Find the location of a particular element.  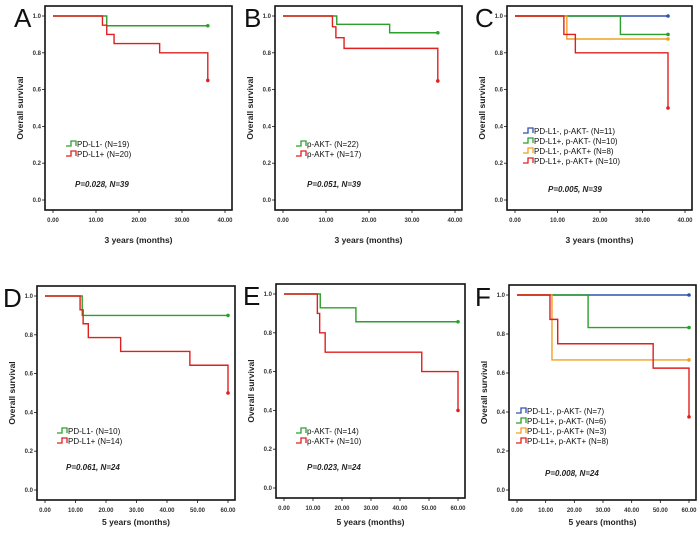

legend: PD-L1- (N=19)PD-L1+ (N=20) is located at coordinates (99, 149).